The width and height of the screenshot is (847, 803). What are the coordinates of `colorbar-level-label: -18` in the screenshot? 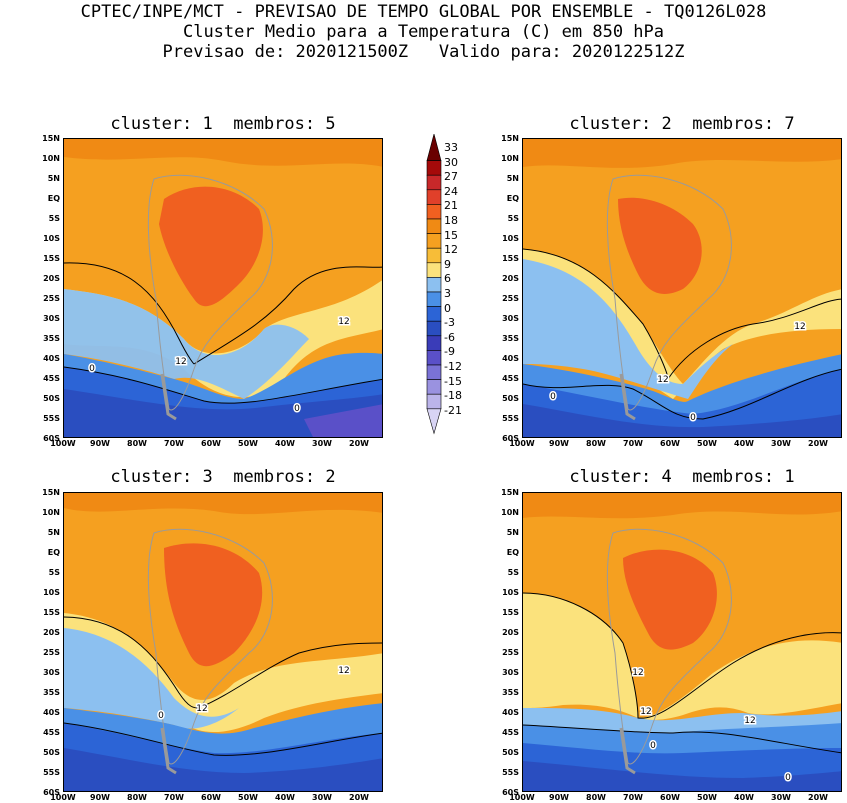 It's located at (453, 396).